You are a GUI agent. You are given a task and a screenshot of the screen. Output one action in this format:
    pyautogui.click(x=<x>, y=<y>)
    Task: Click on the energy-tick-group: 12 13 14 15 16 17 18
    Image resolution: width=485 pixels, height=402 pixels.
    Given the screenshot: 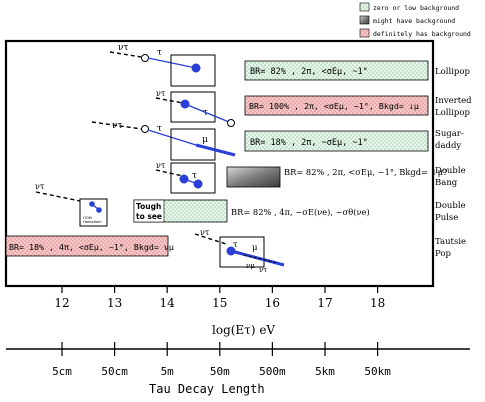 What is the action you would take?
    pyautogui.click(x=219, y=298)
    